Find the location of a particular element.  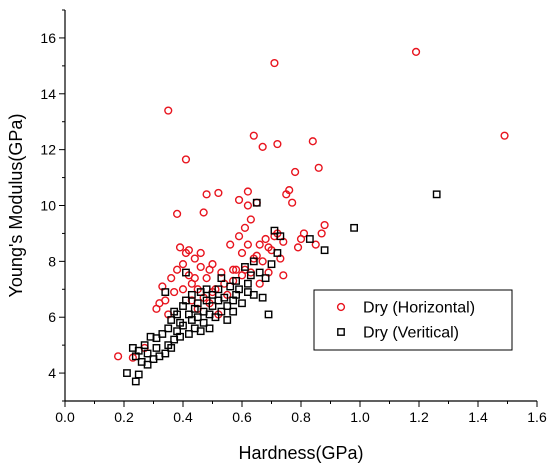

y-tick-label: 12 is located at coordinates (48, 150).